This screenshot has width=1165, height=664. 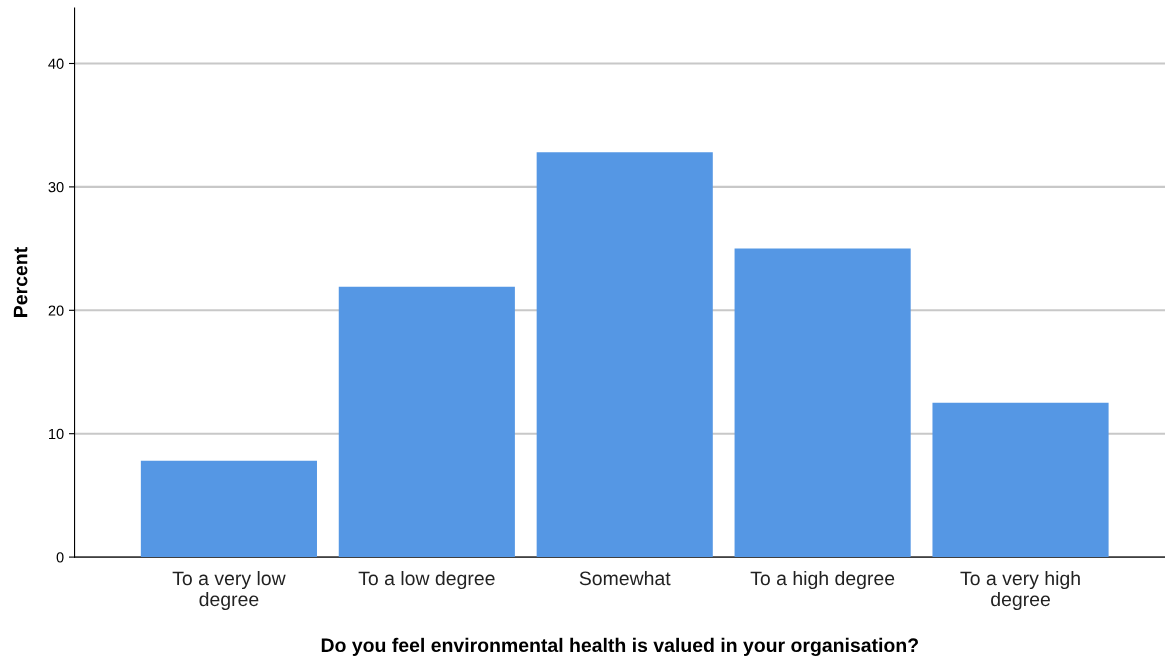 I want to click on y-tick-label: 30, so click(x=56, y=187).